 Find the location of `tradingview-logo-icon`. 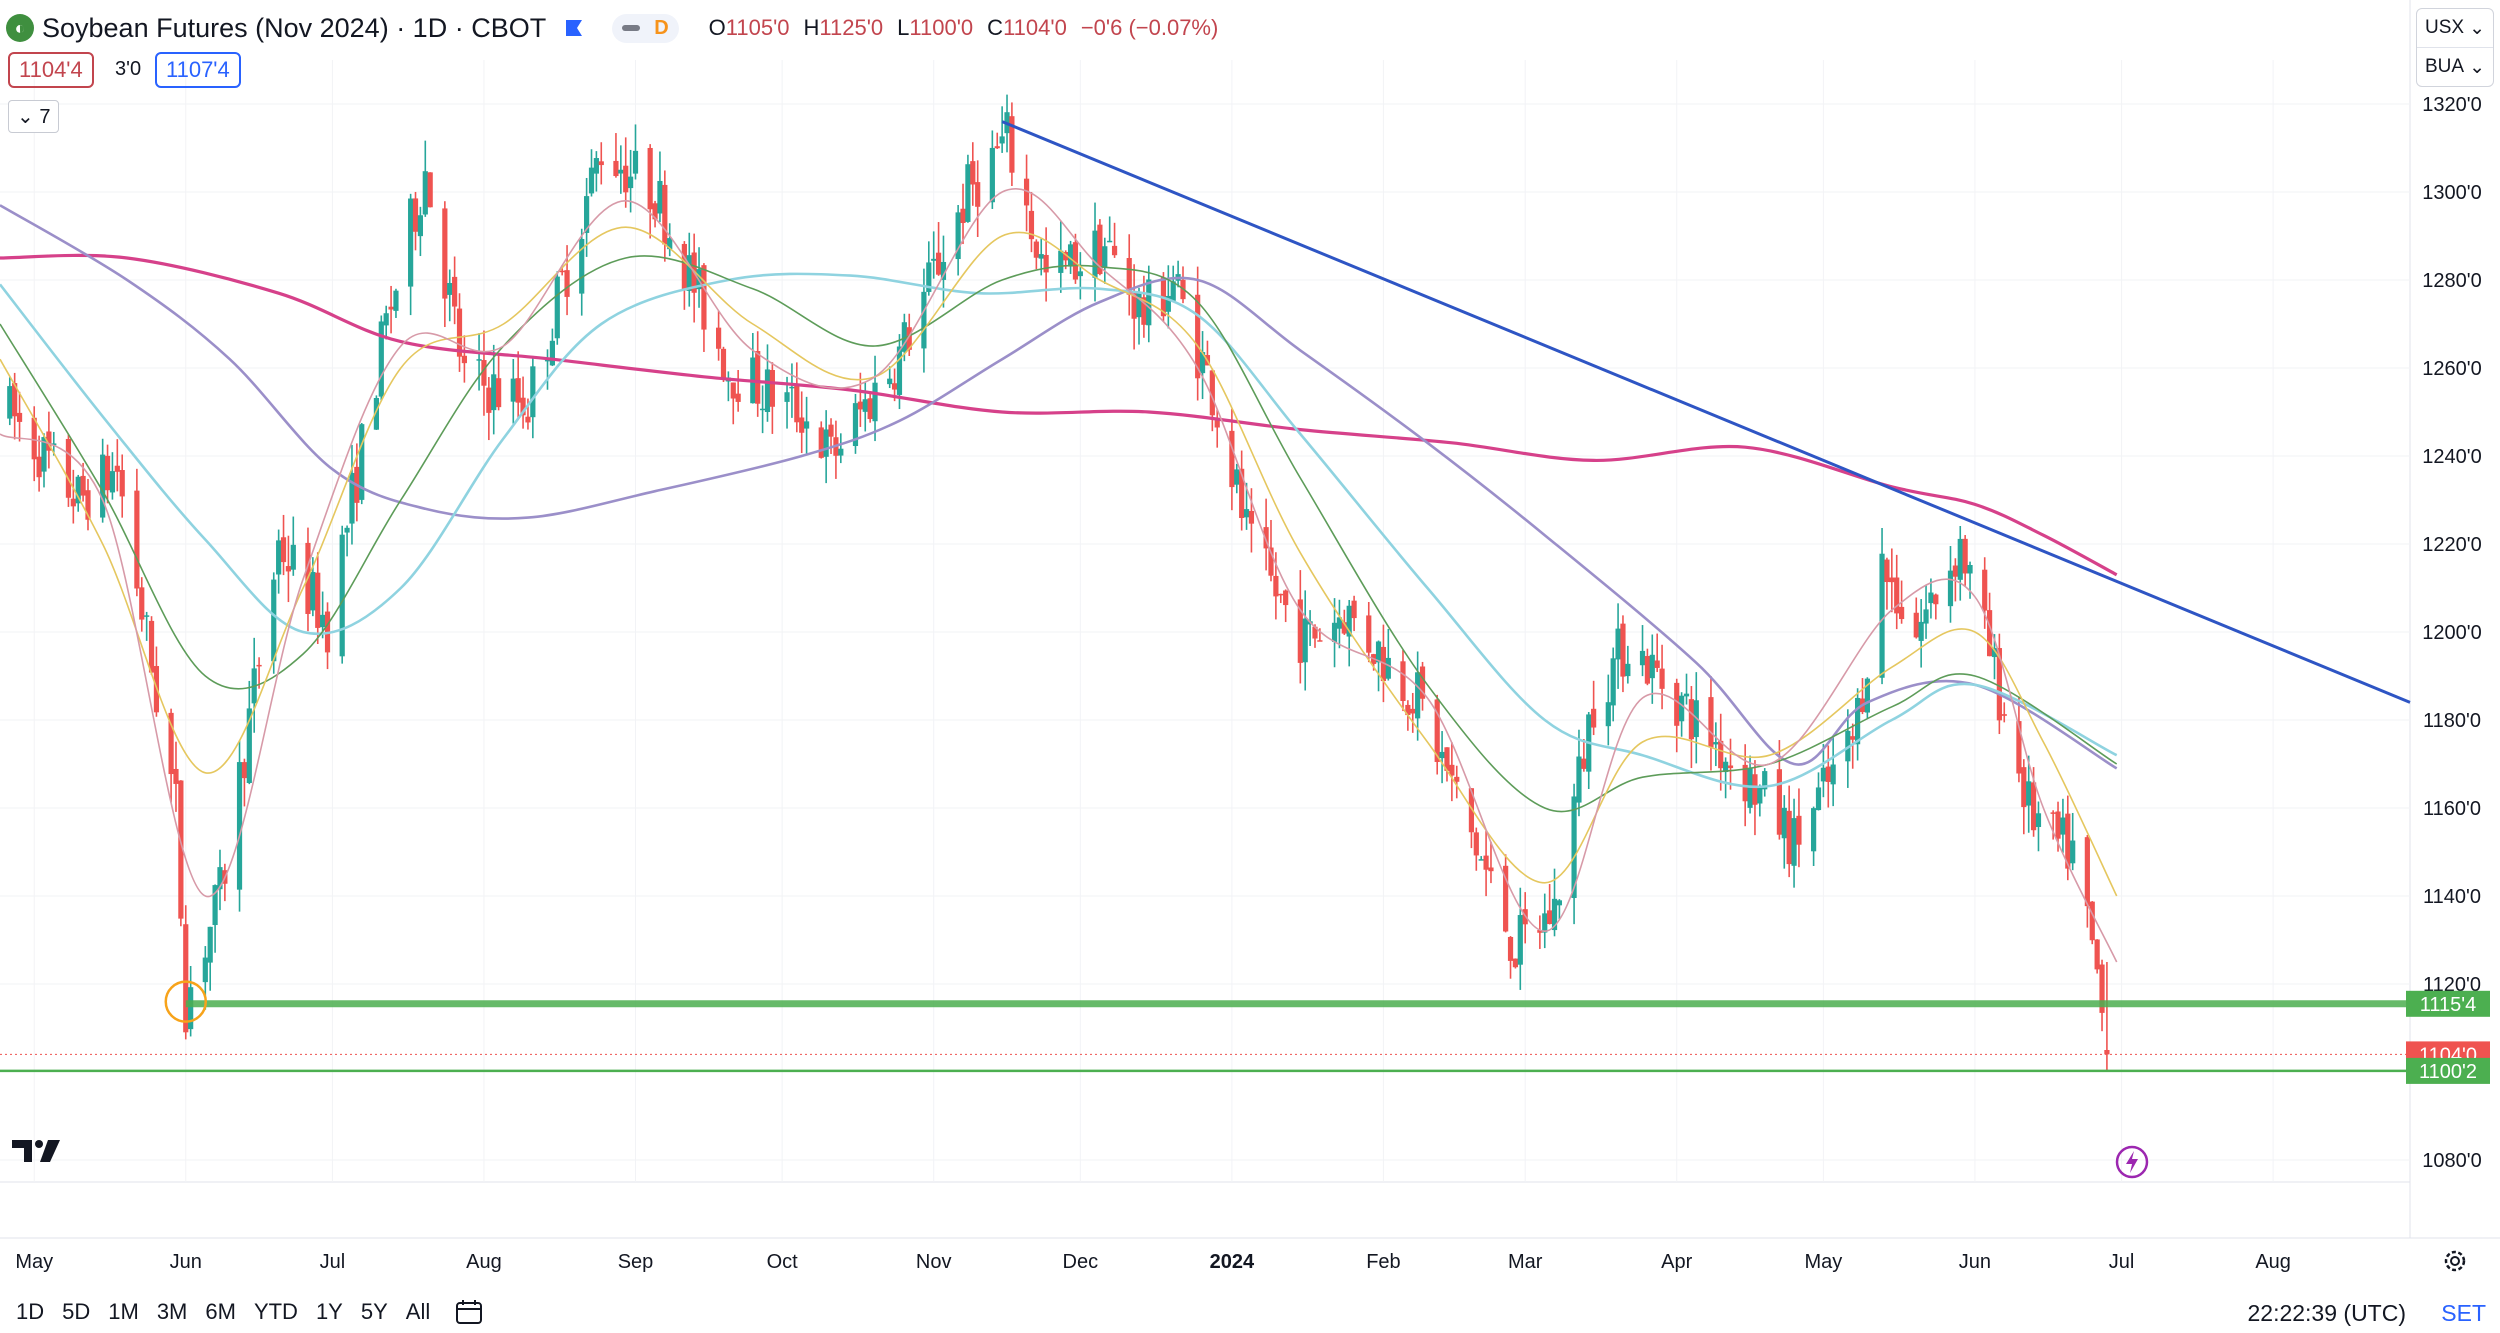

tradingview-logo-icon is located at coordinates (37, 1151).